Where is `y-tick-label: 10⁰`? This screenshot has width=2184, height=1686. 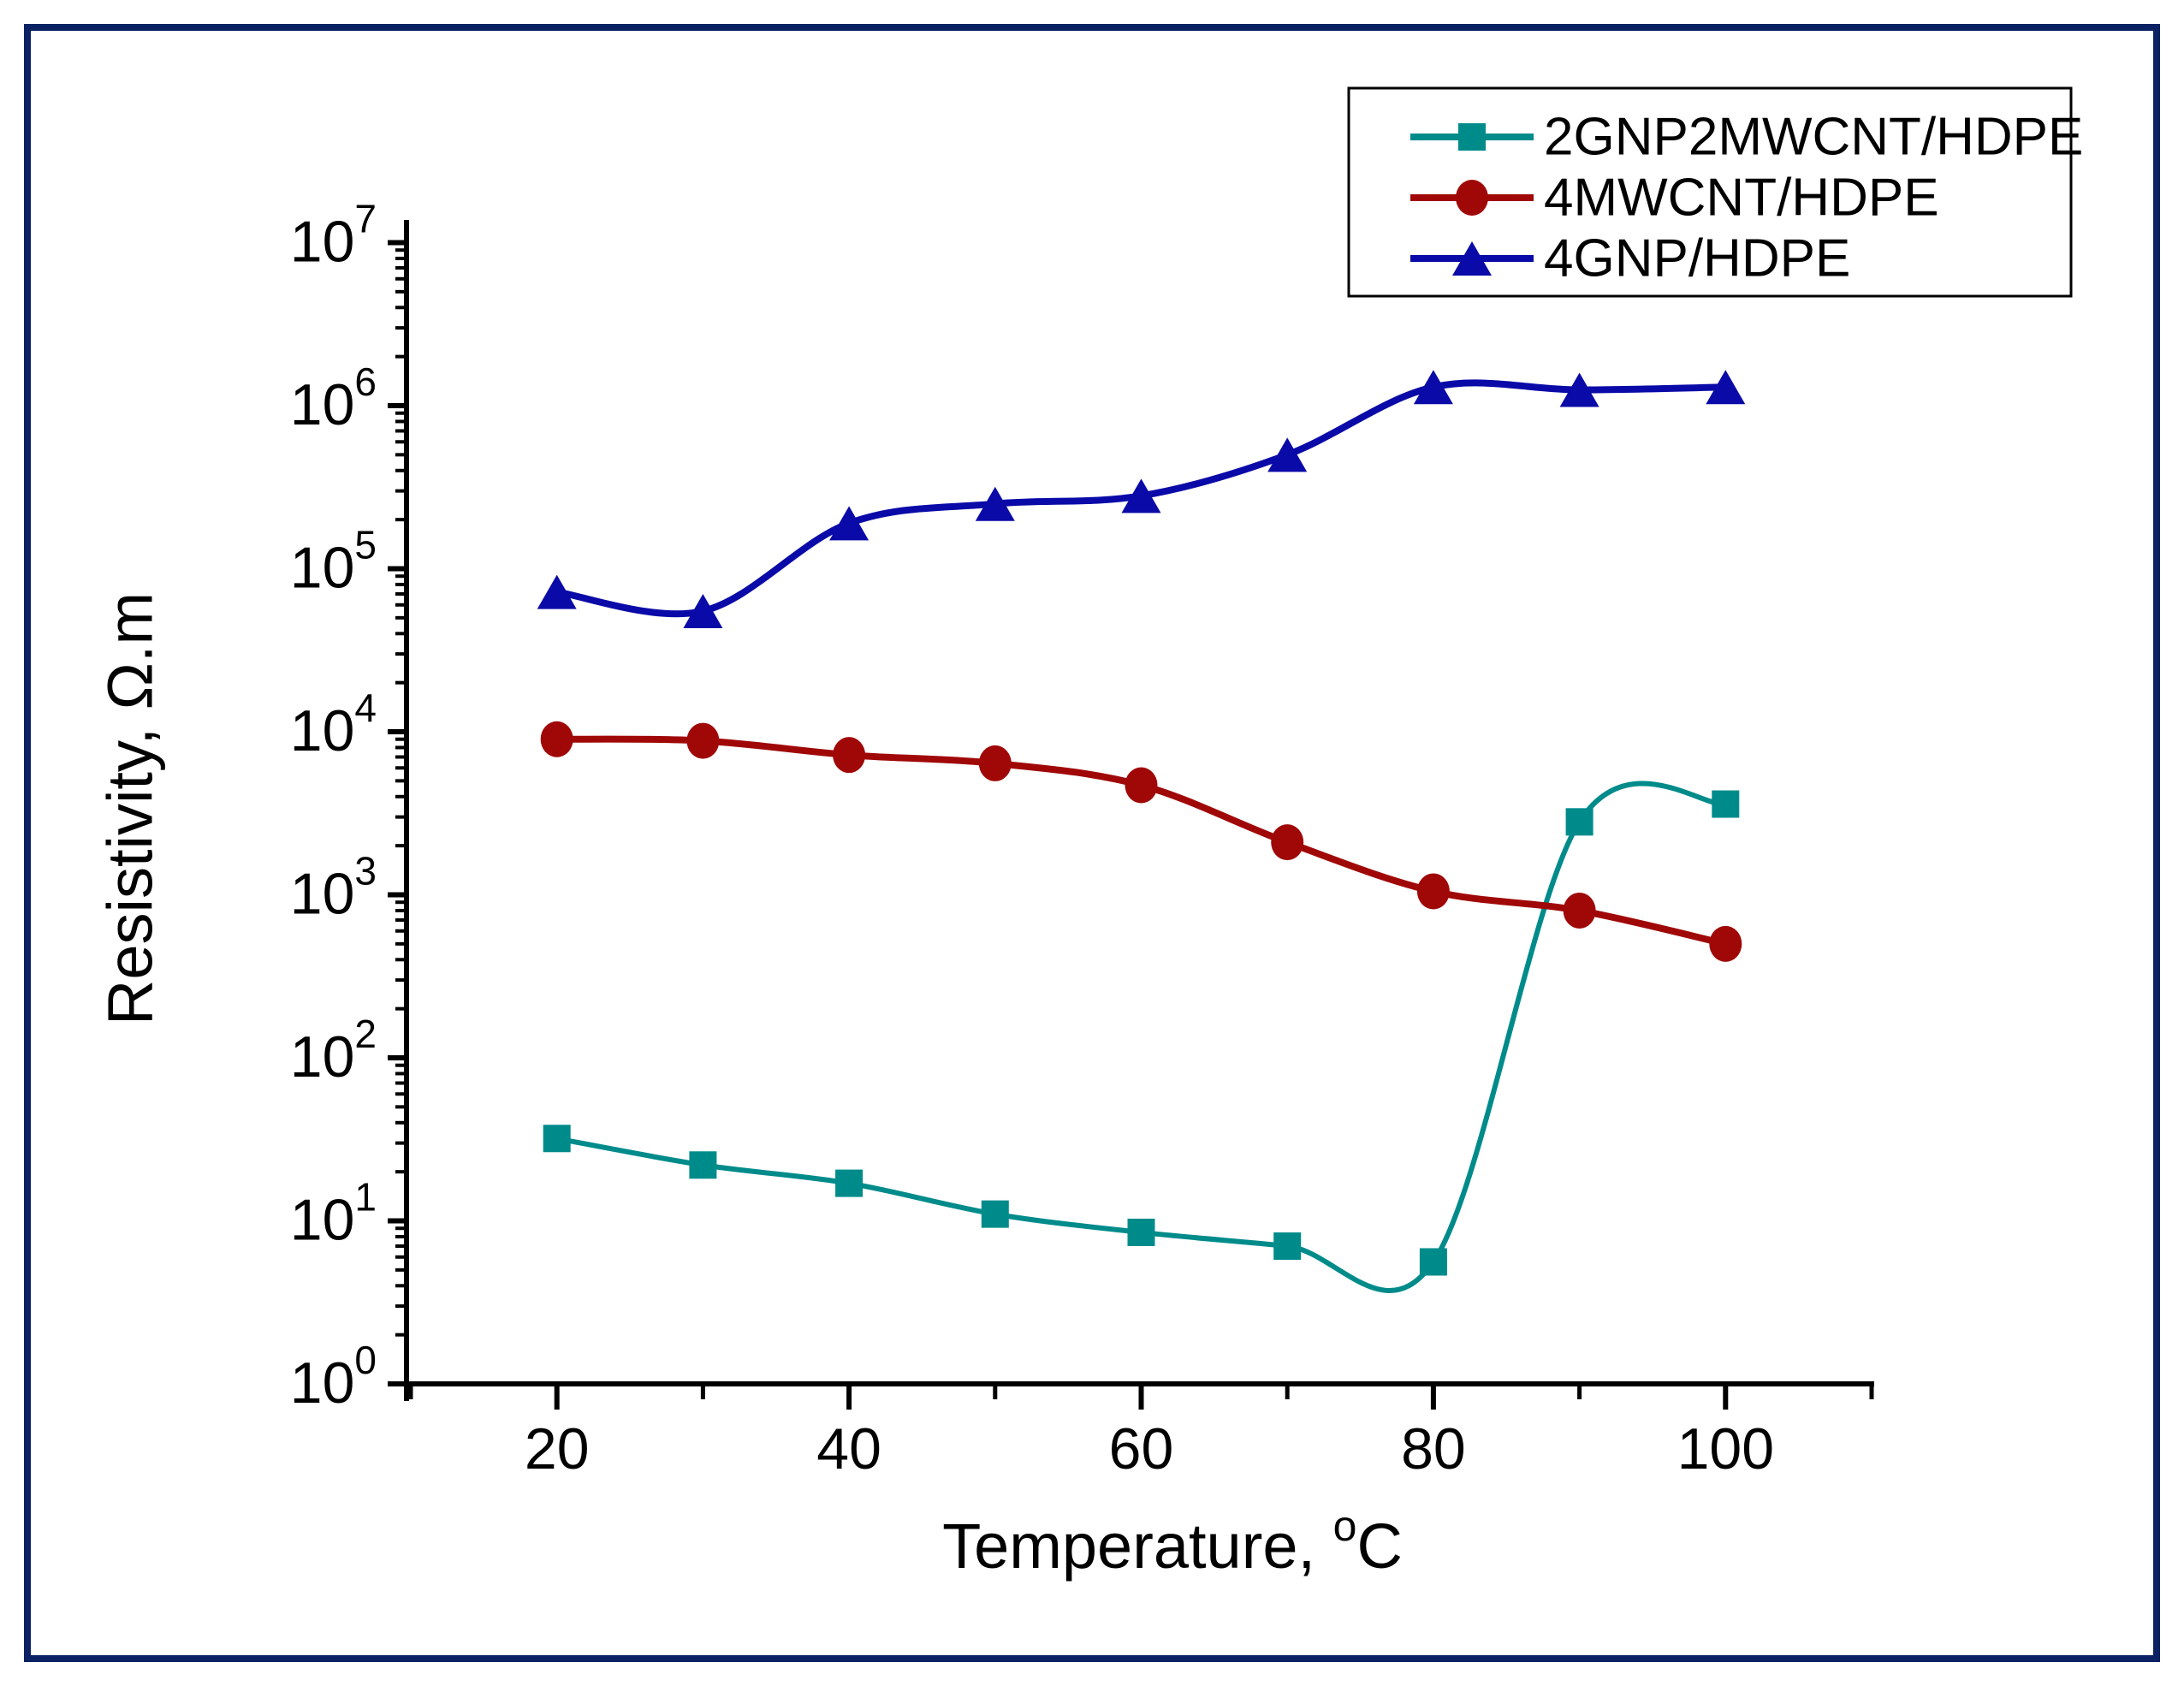 y-tick-label: 10⁰ is located at coordinates (333, 1377).